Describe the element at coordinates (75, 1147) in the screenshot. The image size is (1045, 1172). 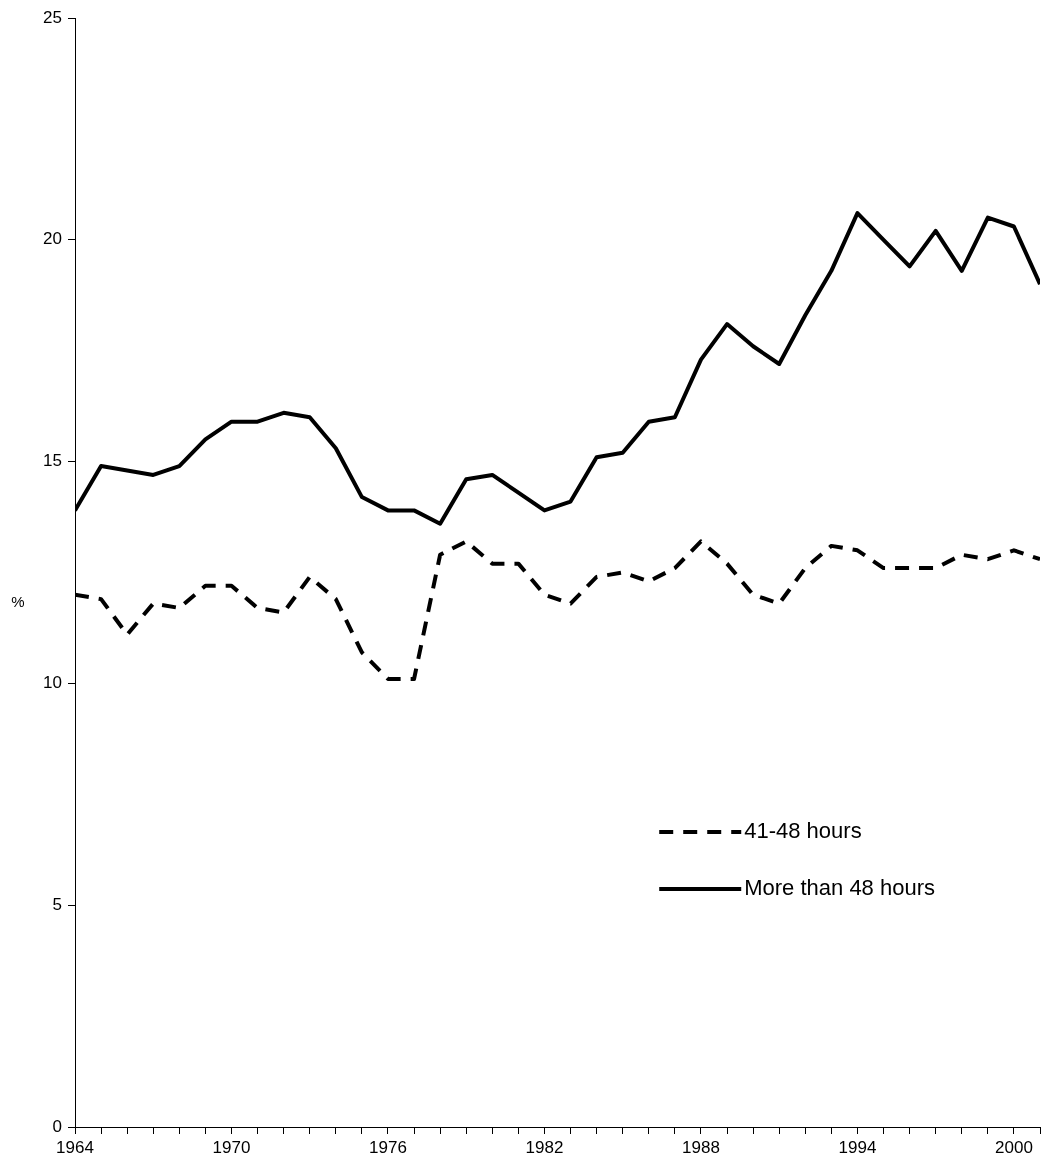
I see `x-tick-label: 1964` at that location.